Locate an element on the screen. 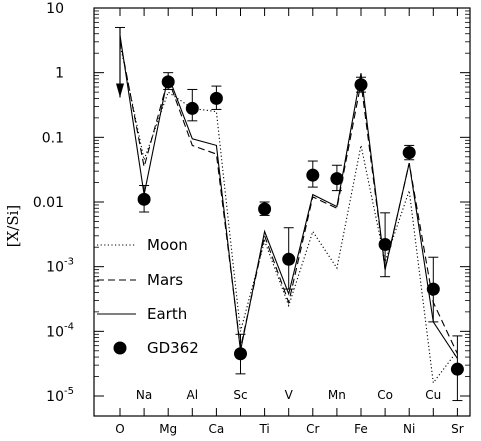  gd362-point-mn is located at coordinates (337, 178).